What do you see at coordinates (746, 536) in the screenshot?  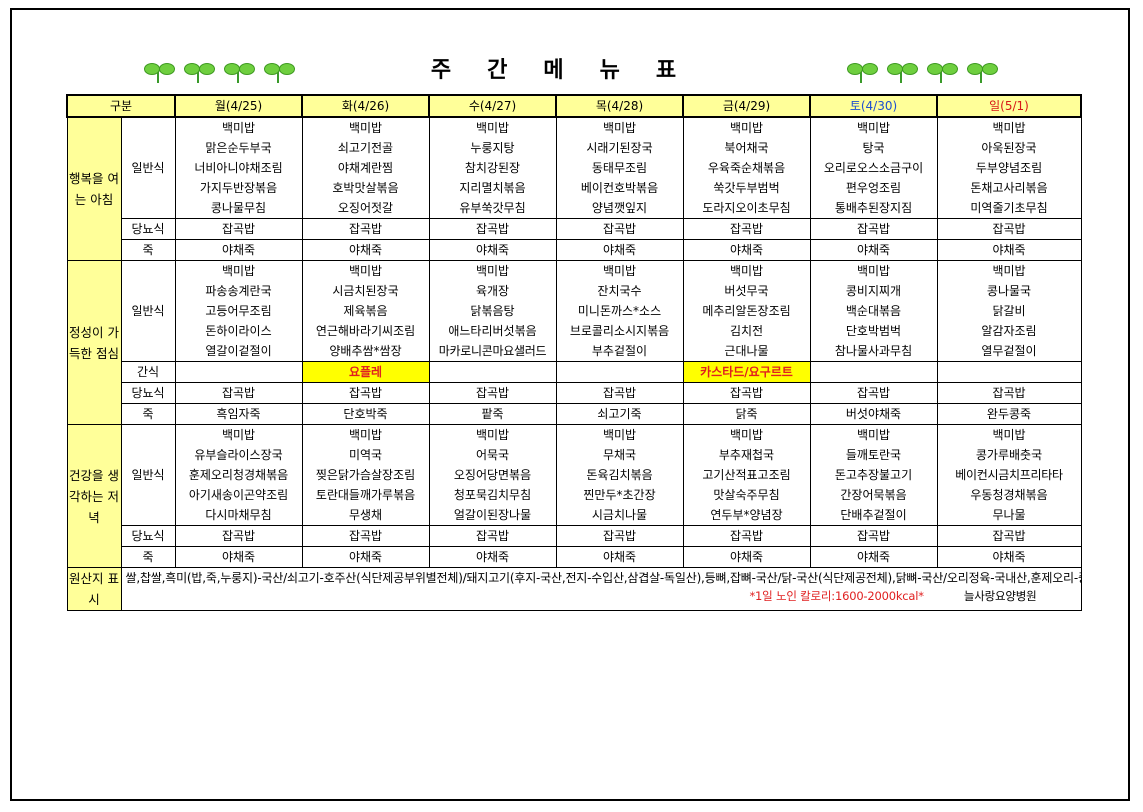 I see `dinner-diabetic-fri: 잡곡밥` at bounding box center [746, 536].